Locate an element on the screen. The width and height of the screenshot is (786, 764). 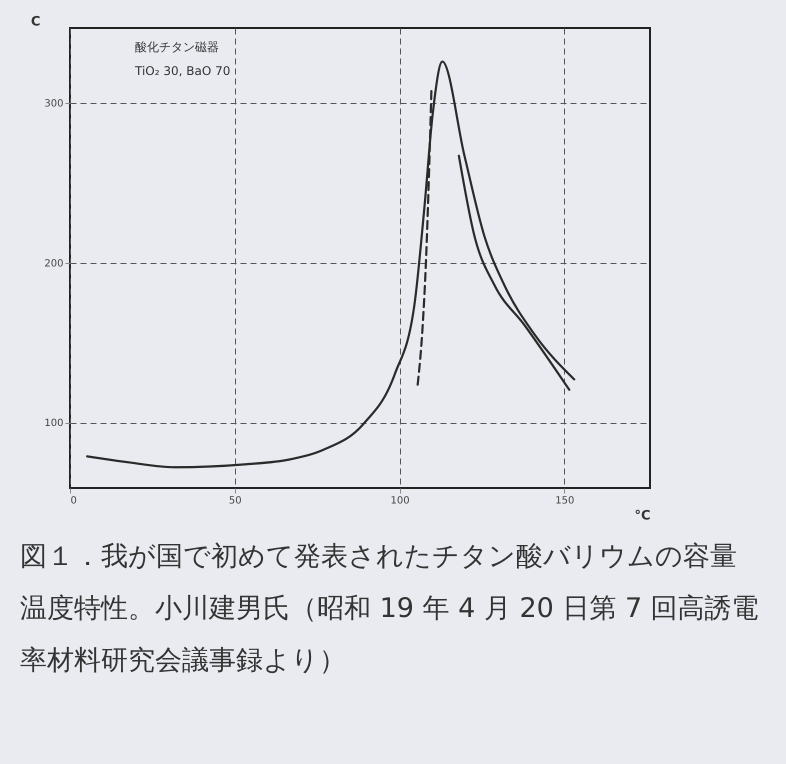
x-tick-label: 100 is located at coordinates (400, 501).